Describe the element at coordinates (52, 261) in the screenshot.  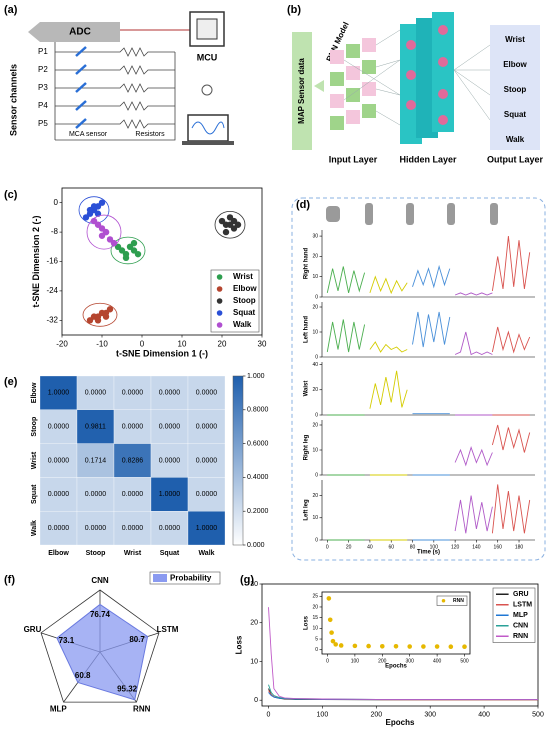
I see `y-tick-label: -16` at that location.